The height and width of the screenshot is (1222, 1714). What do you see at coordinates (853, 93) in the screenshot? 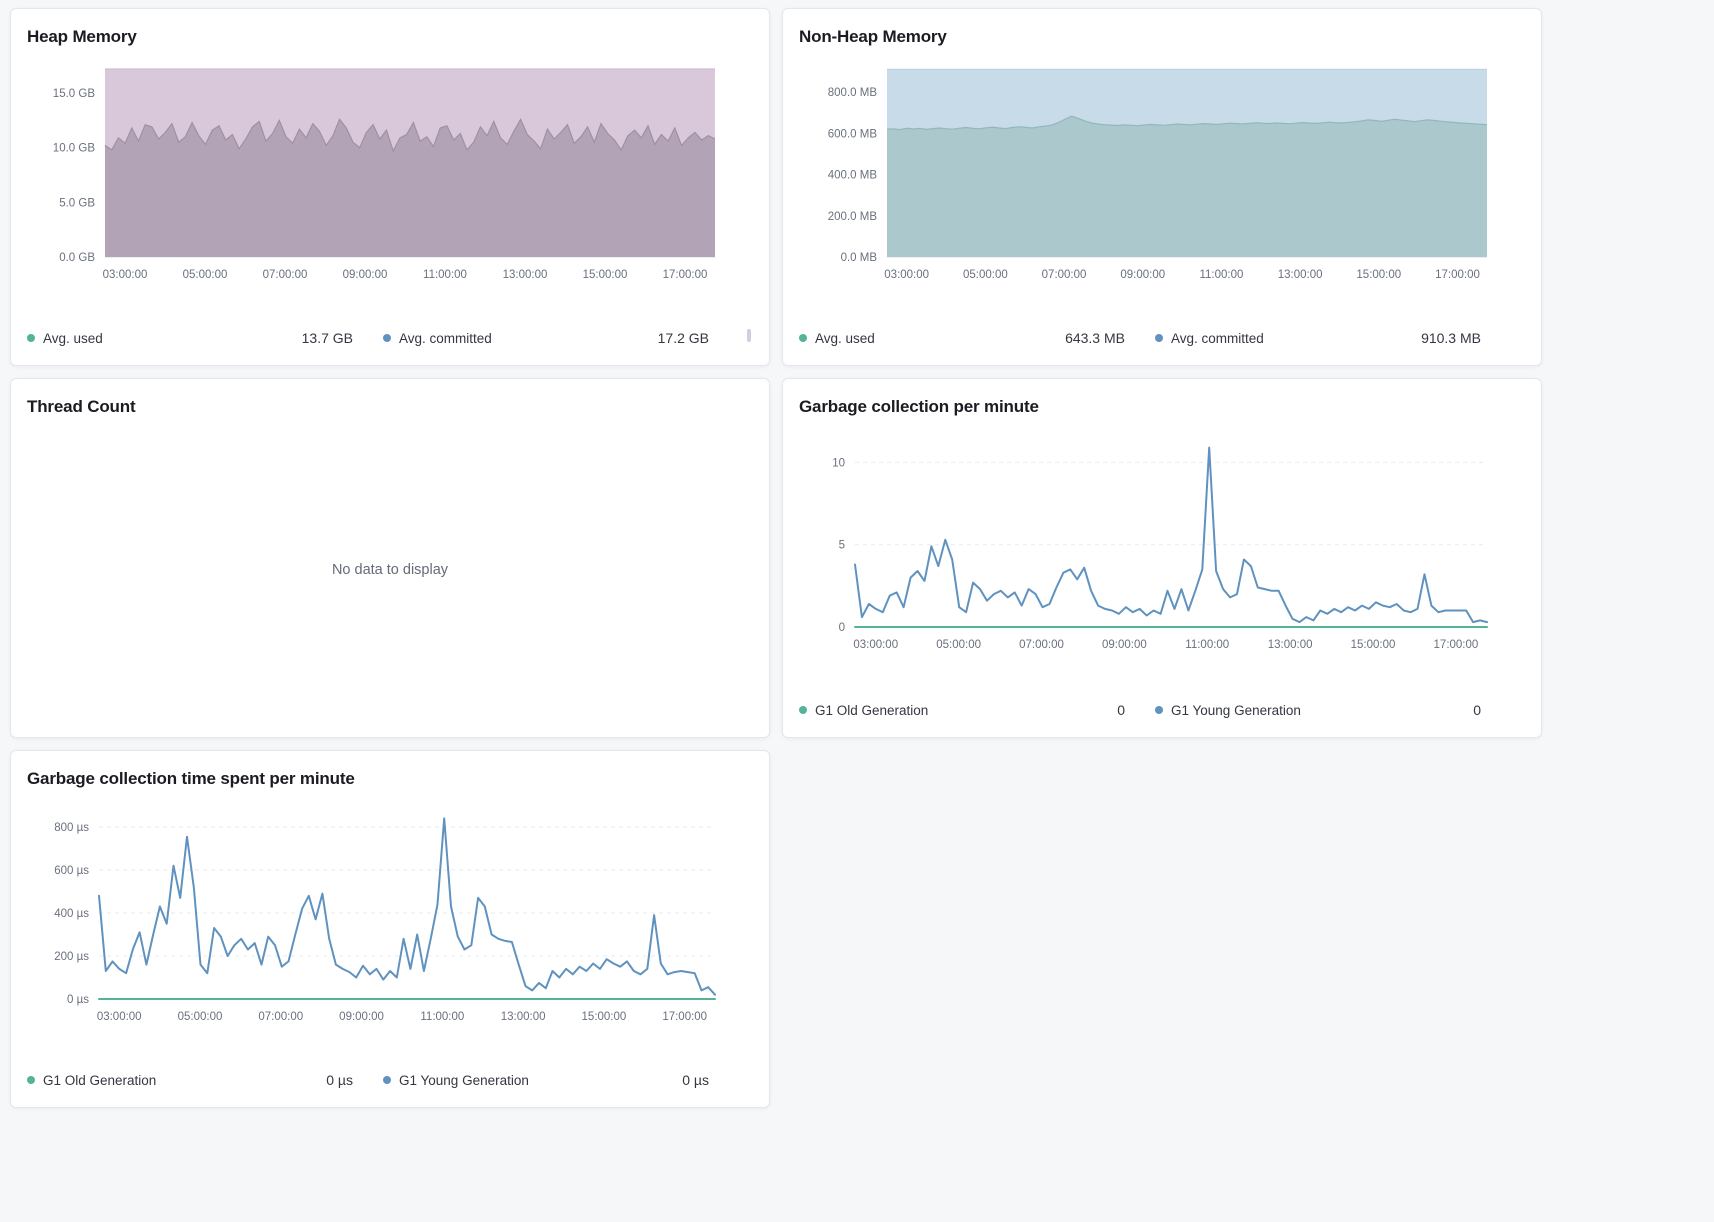
I see `svg-text: 800.0 MB` at bounding box center [853, 93].